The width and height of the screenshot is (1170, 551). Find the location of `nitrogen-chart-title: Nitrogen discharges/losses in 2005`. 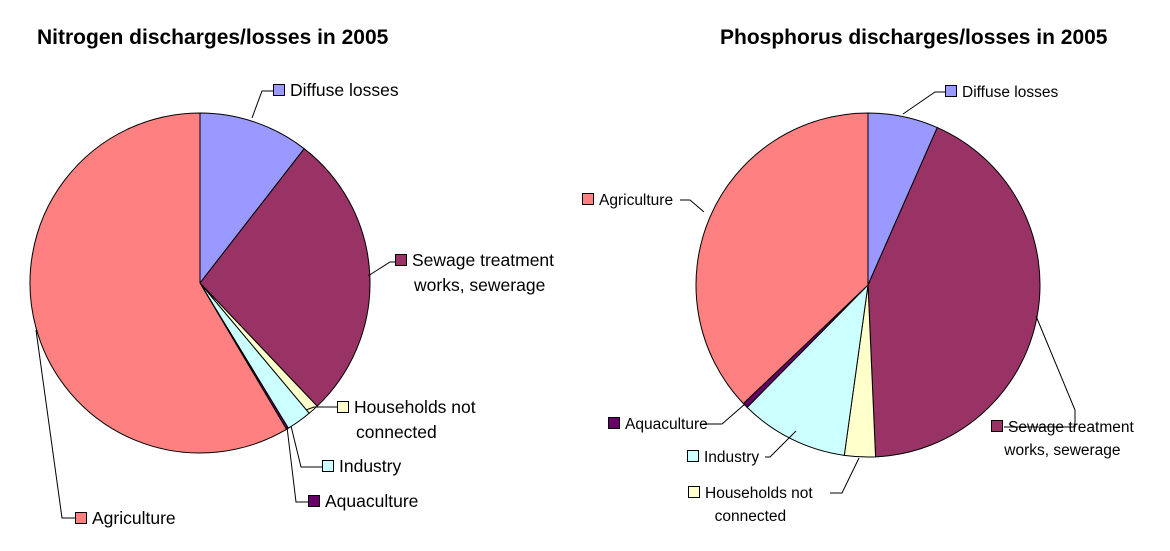

nitrogen-chart-title: Nitrogen discharges/losses in 2005 is located at coordinates (213, 37).